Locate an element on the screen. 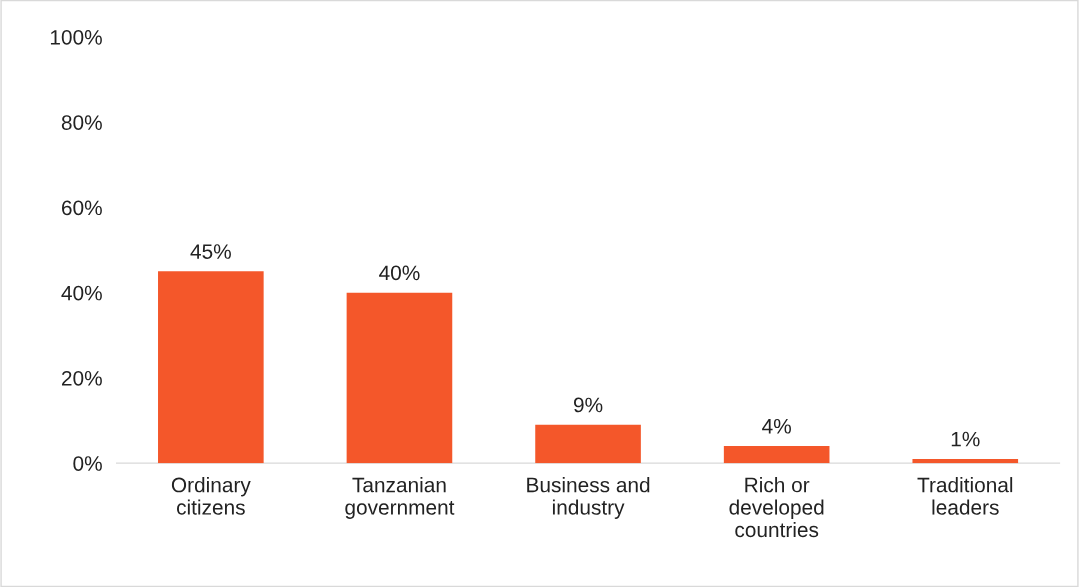  x-tick-label: Tanzanian government is located at coordinates (400, 498).